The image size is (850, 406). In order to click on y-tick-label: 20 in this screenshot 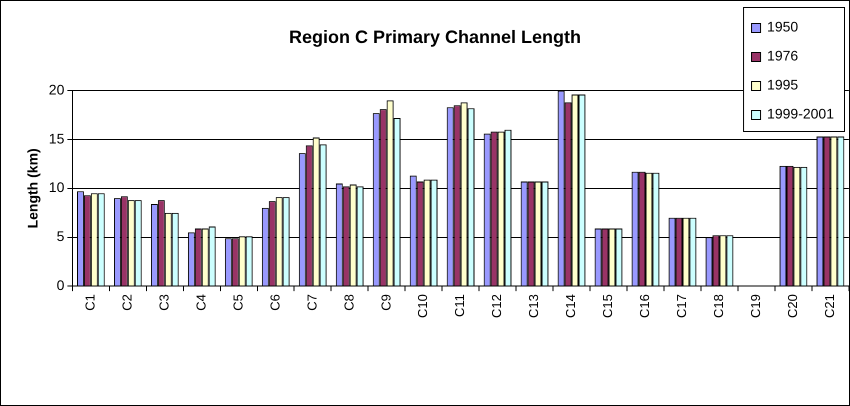, I will do `click(56, 89)`.